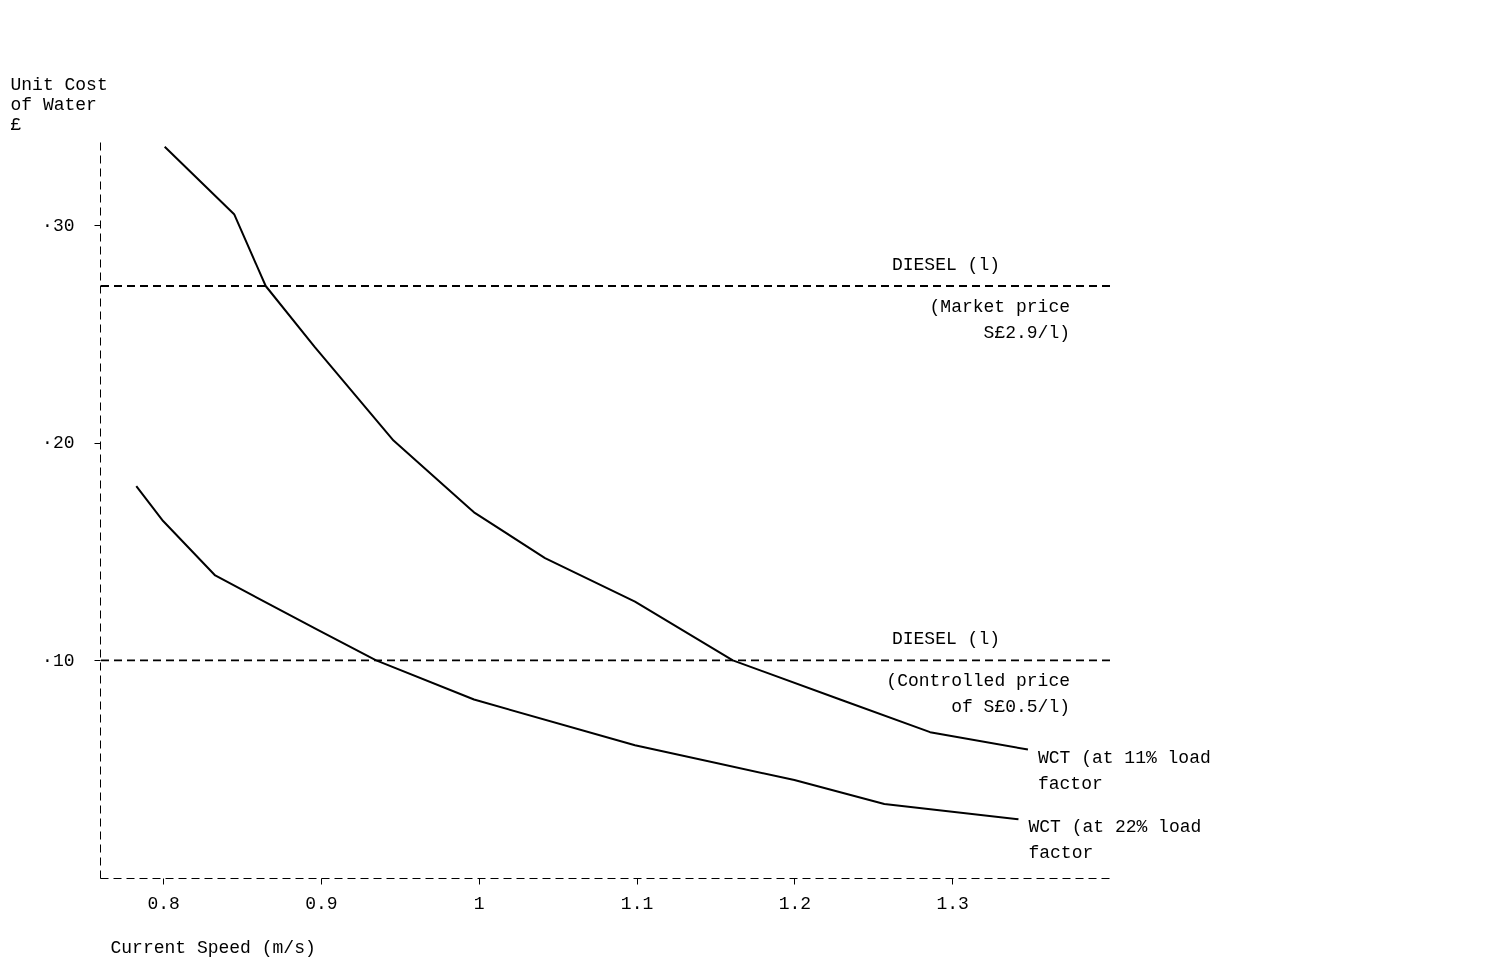 This screenshot has height=975, width=1489. Describe the element at coordinates (58, 225) in the screenshot. I see `y-tick-label: ·30` at that location.